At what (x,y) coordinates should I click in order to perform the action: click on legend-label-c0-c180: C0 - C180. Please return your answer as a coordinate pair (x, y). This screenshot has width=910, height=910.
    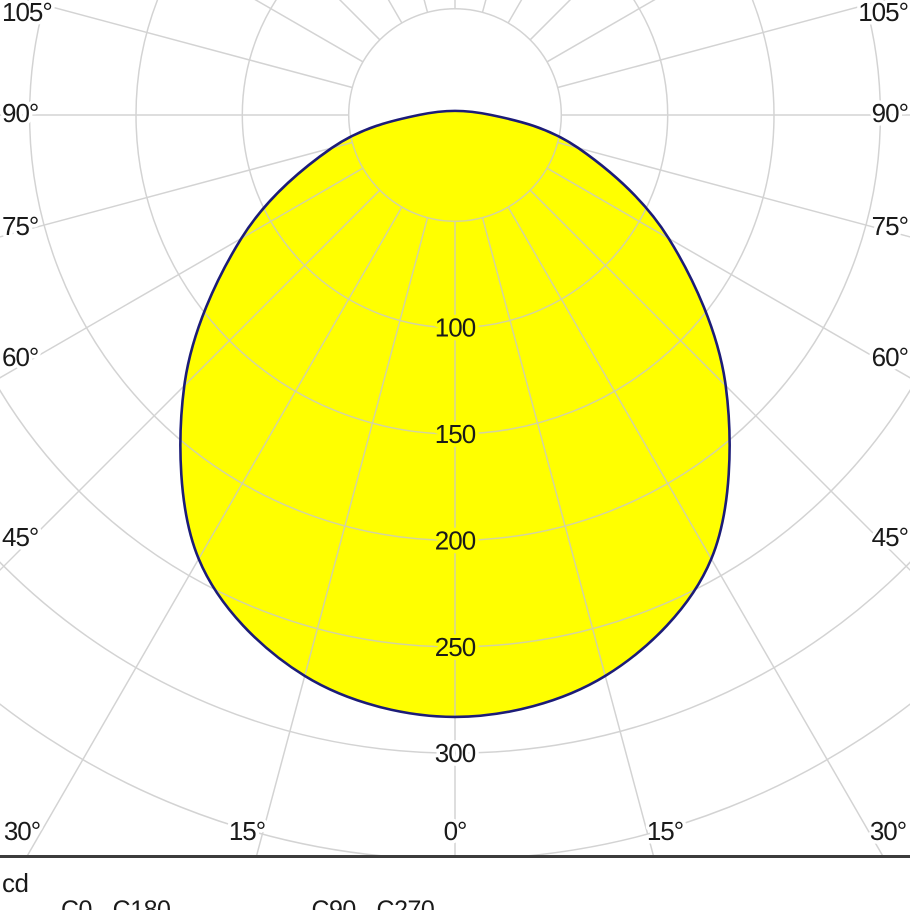
    Looking at the image, I should click on (116, 903).